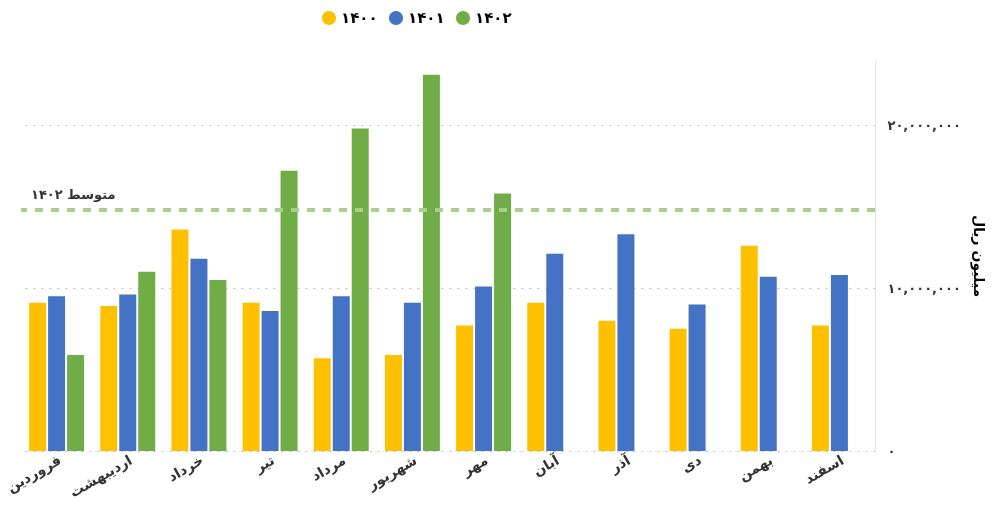 The height and width of the screenshot is (516, 1003). What do you see at coordinates (620, 463) in the screenshot?
I see `x-tick-label: آذر` at bounding box center [620, 463].